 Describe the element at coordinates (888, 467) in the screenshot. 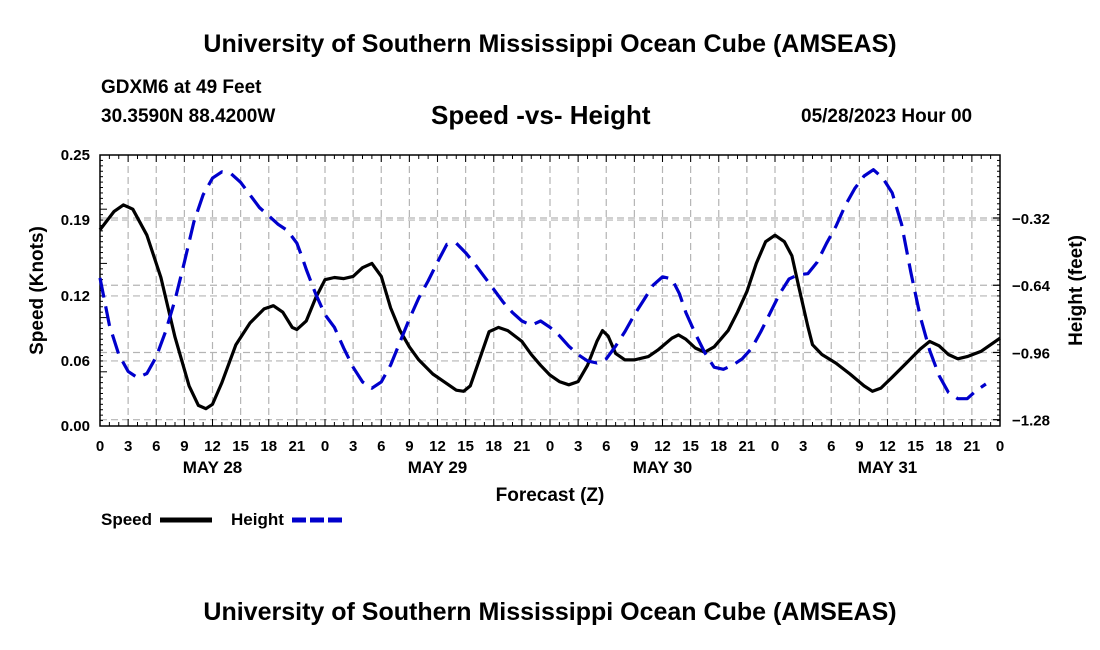

I see `date-label: MAY 31` at that location.